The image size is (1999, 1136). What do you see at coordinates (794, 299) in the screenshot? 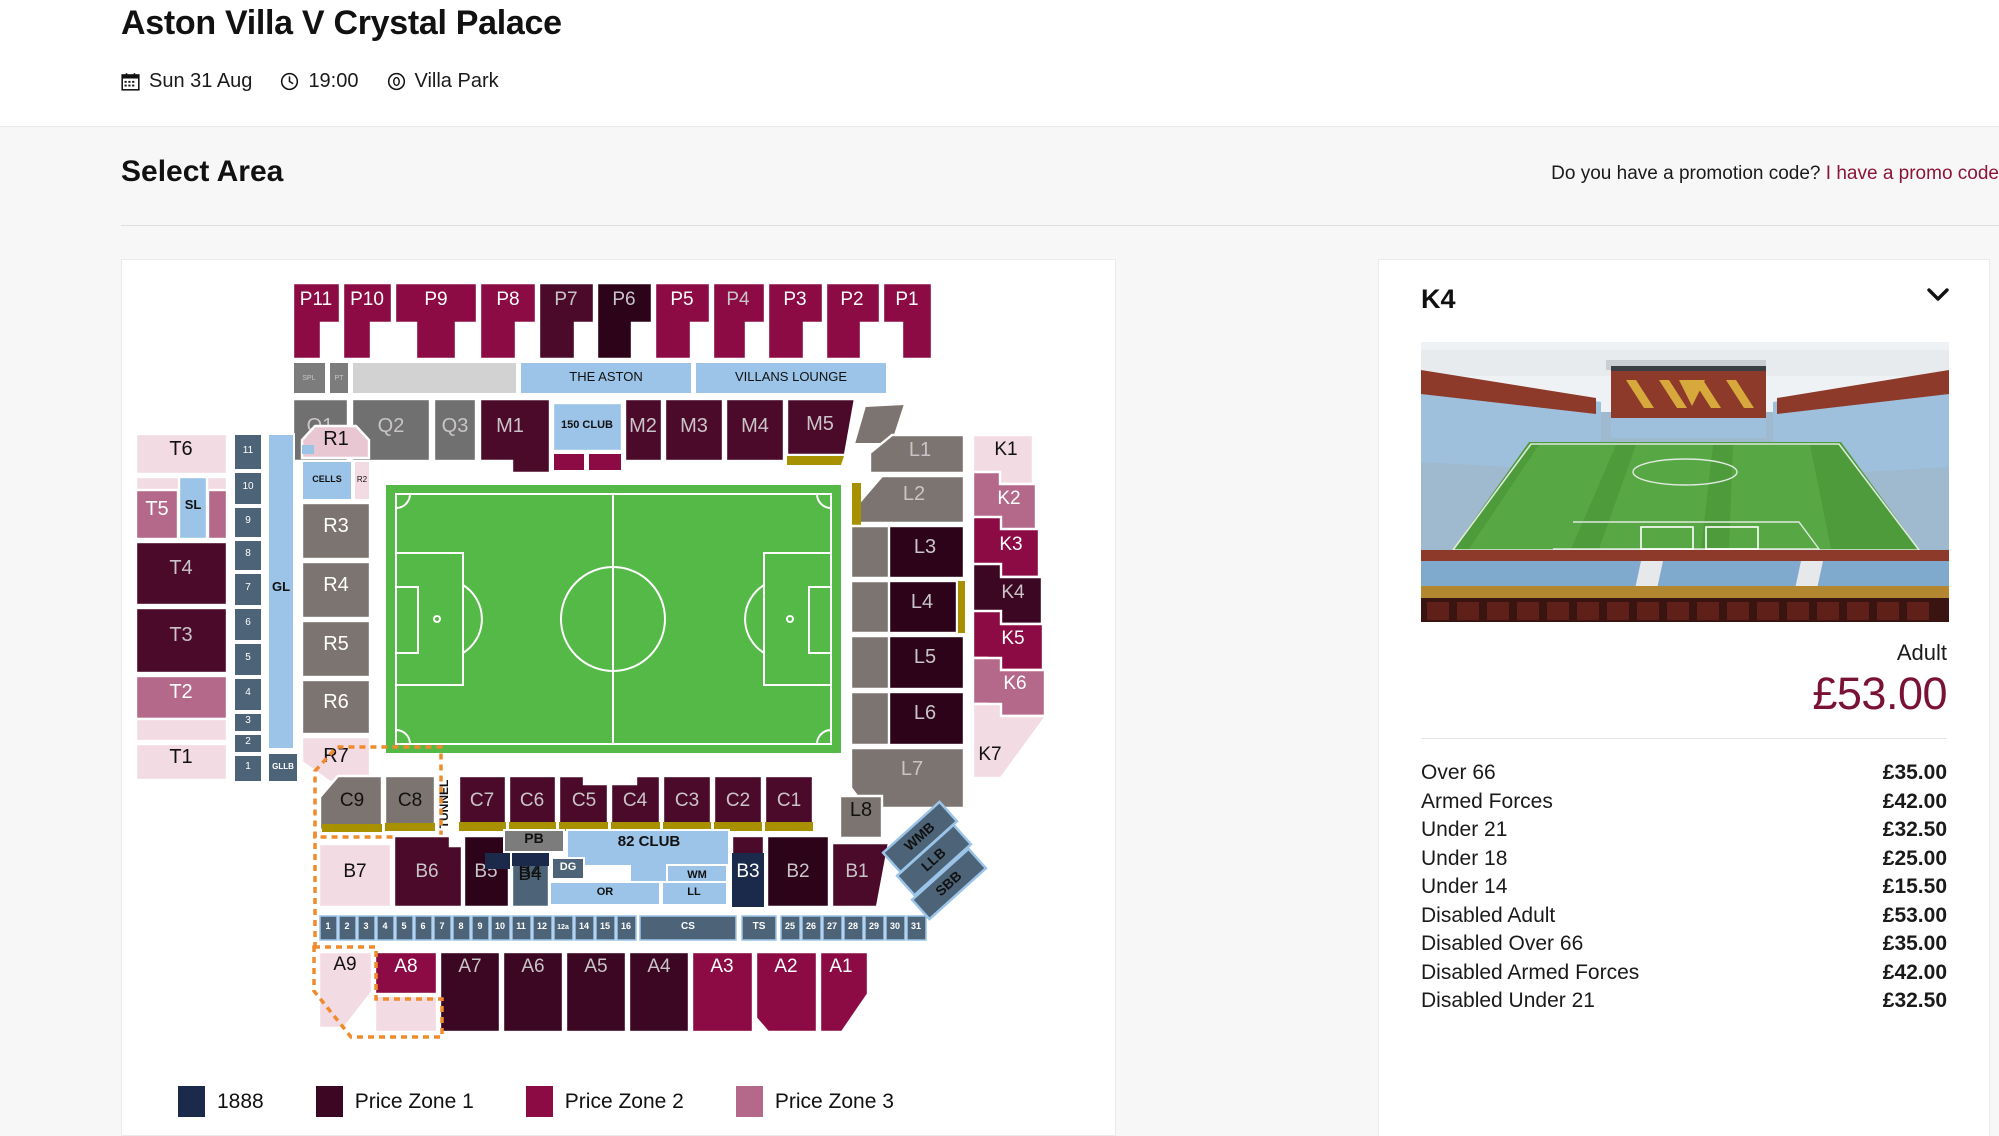
I see `svg-text: P3` at bounding box center [794, 299].